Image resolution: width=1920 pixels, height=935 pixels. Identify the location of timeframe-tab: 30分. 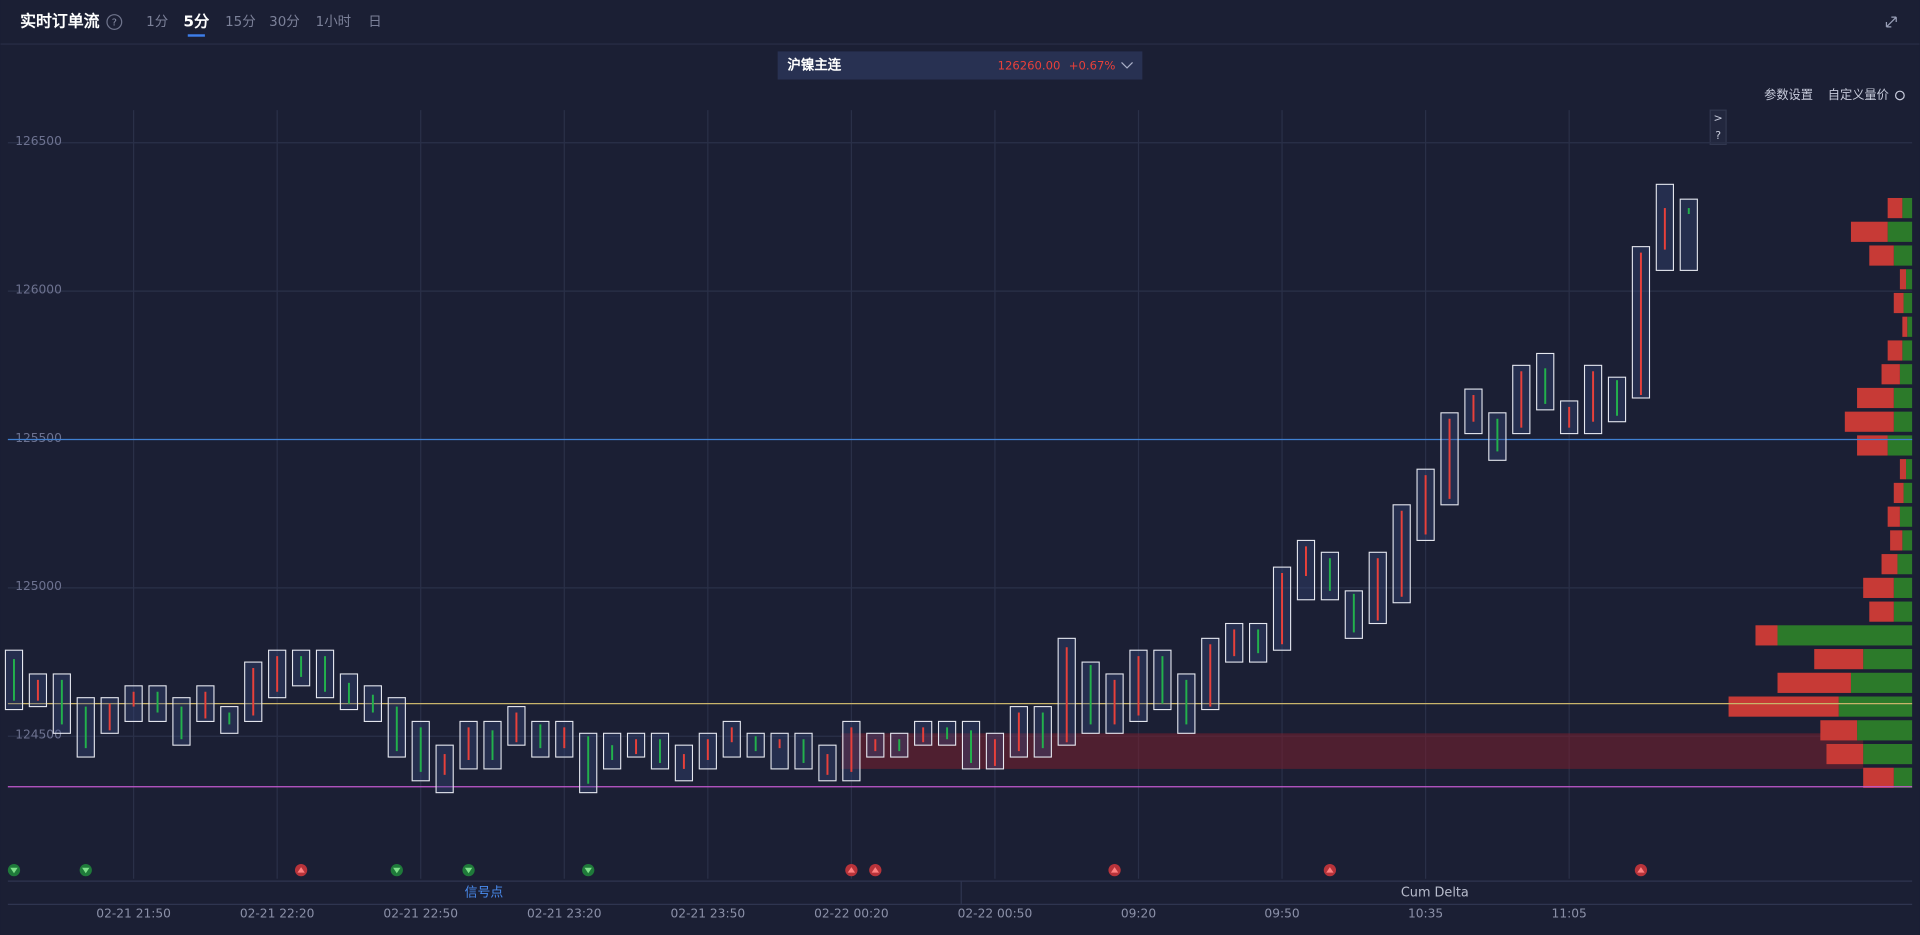
(284, 22).